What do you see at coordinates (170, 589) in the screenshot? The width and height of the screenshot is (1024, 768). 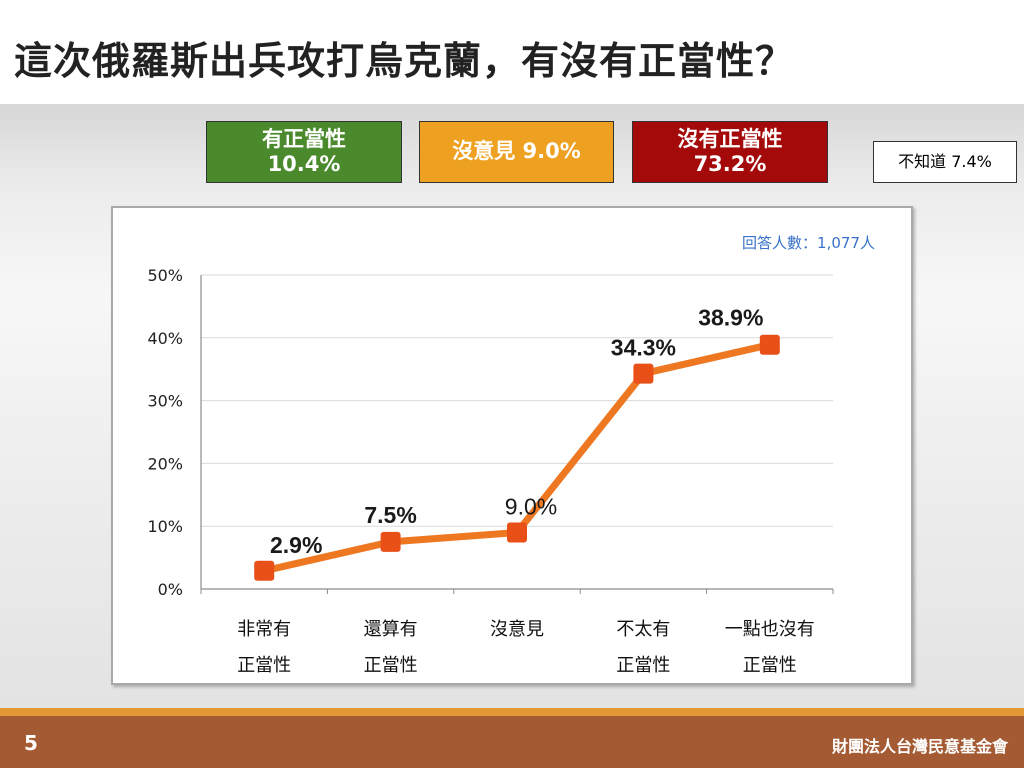 I see `y-tick-label: 0%` at bounding box center [170, 589].